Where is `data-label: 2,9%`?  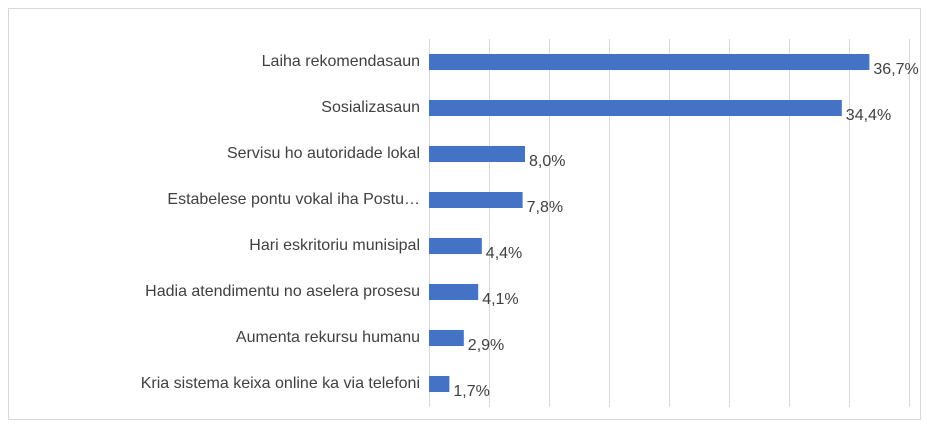 data-label: 2,9% is located at coordinates (486, 345).